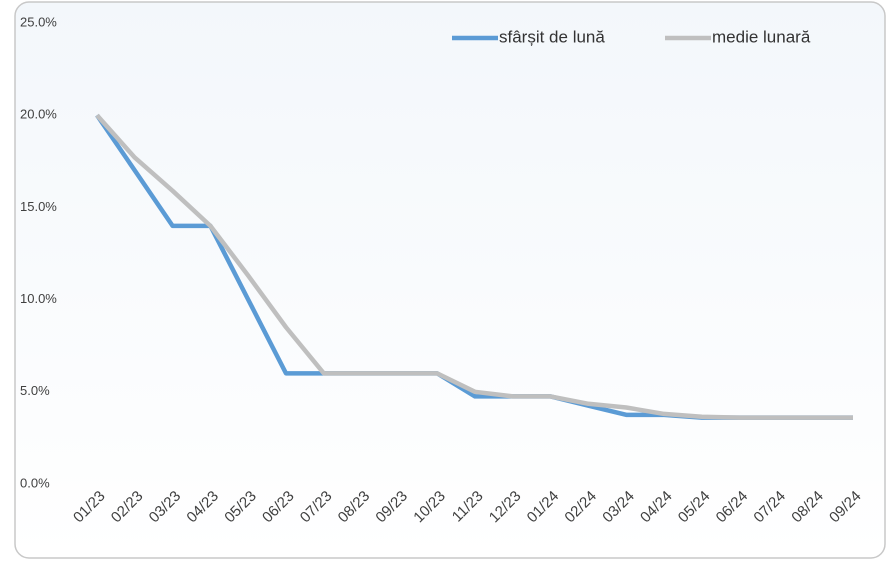  I want to click on y-tick-label: 25.0%, so click(38, 21).